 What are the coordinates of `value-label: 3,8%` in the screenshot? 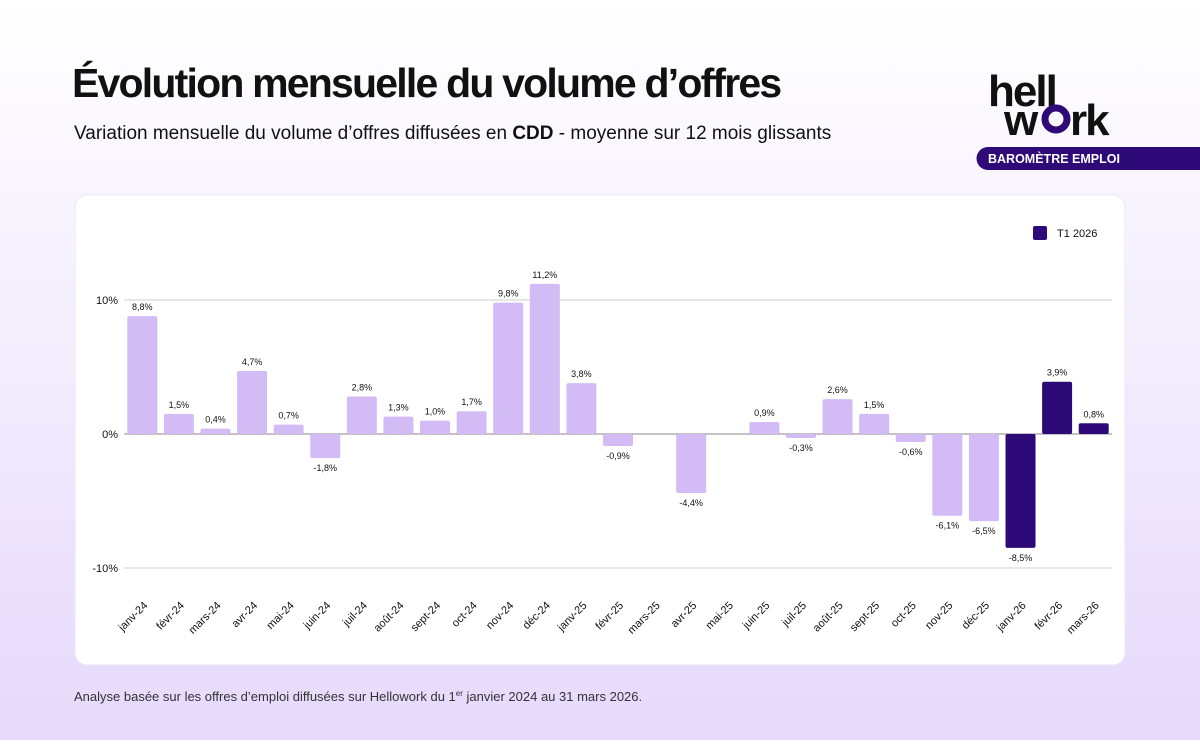 It's located at (581, 374).